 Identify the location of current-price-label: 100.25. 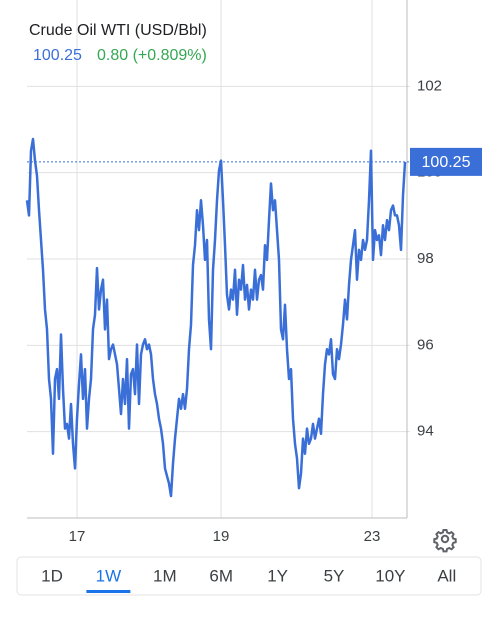
(446, 162).